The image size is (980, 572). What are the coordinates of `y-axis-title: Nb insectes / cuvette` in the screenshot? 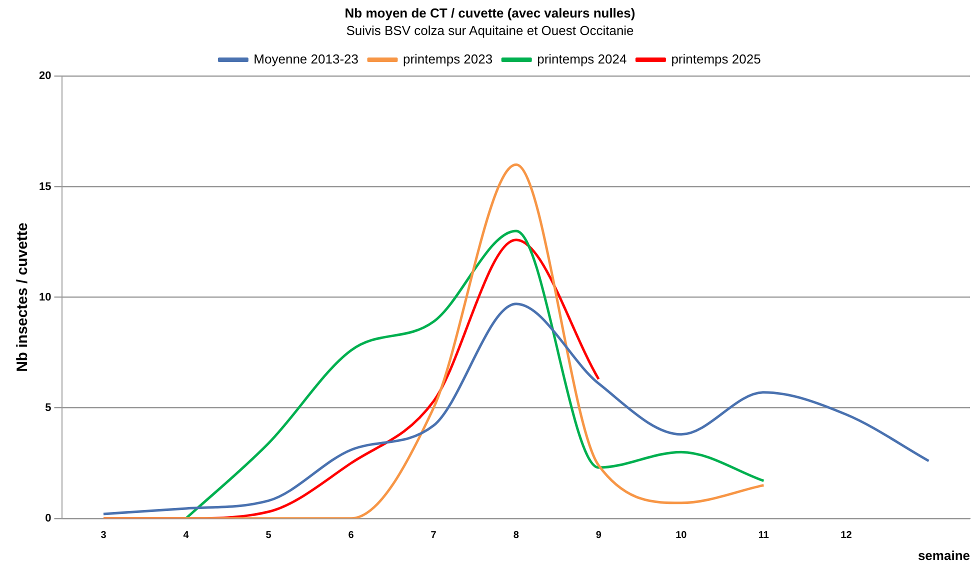 It's located at (23, 297).